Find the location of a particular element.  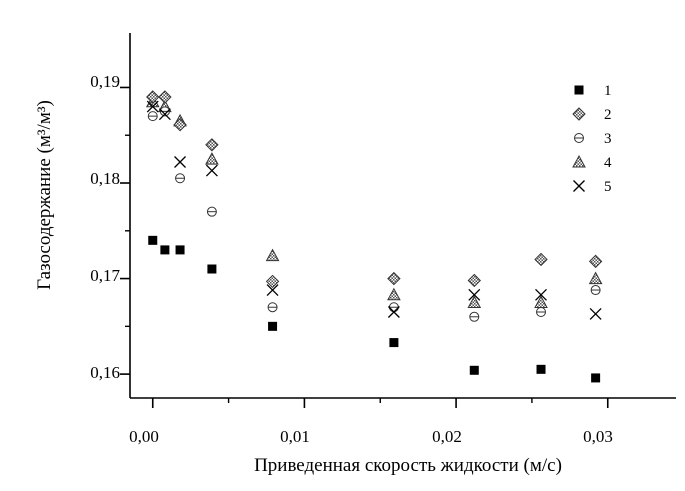

y-axis-title: Газосодержание (м³/м³) is located at coordinates (44, 195).